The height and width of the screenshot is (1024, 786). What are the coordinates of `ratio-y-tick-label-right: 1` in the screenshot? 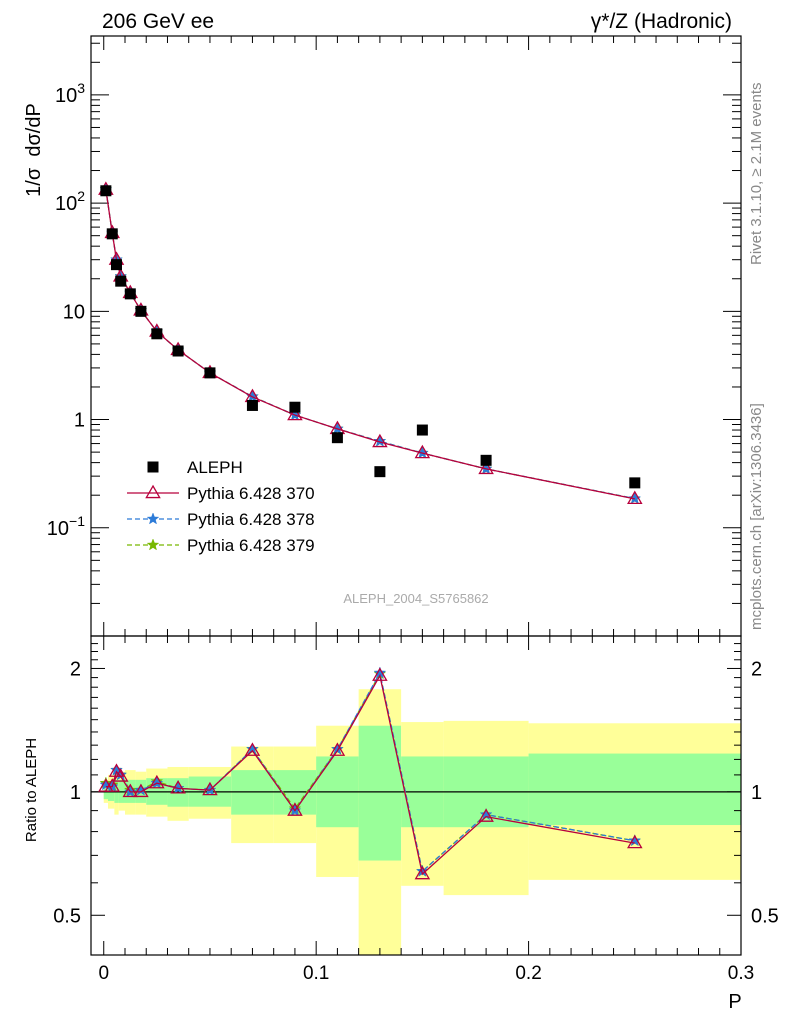 It's located at (756, 793).